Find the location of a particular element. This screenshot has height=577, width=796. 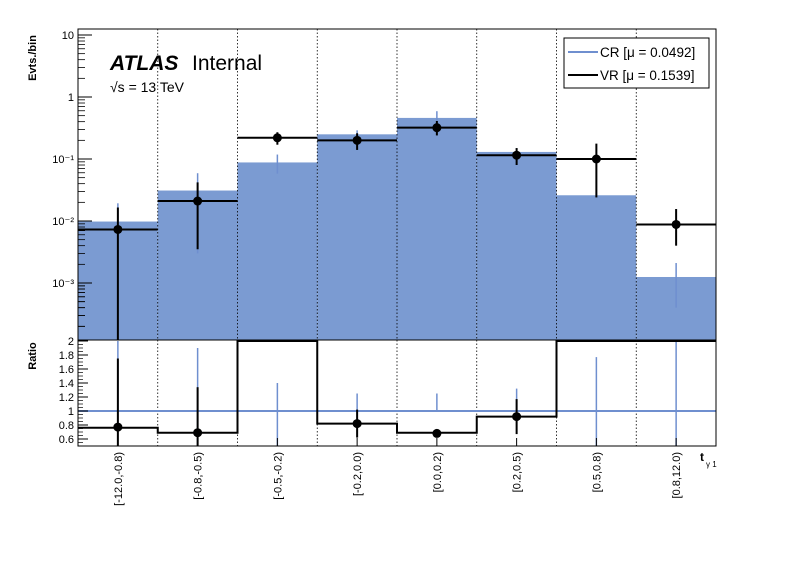

y-axis-label-top: Evts./bin is located at coordinates (33, 58).